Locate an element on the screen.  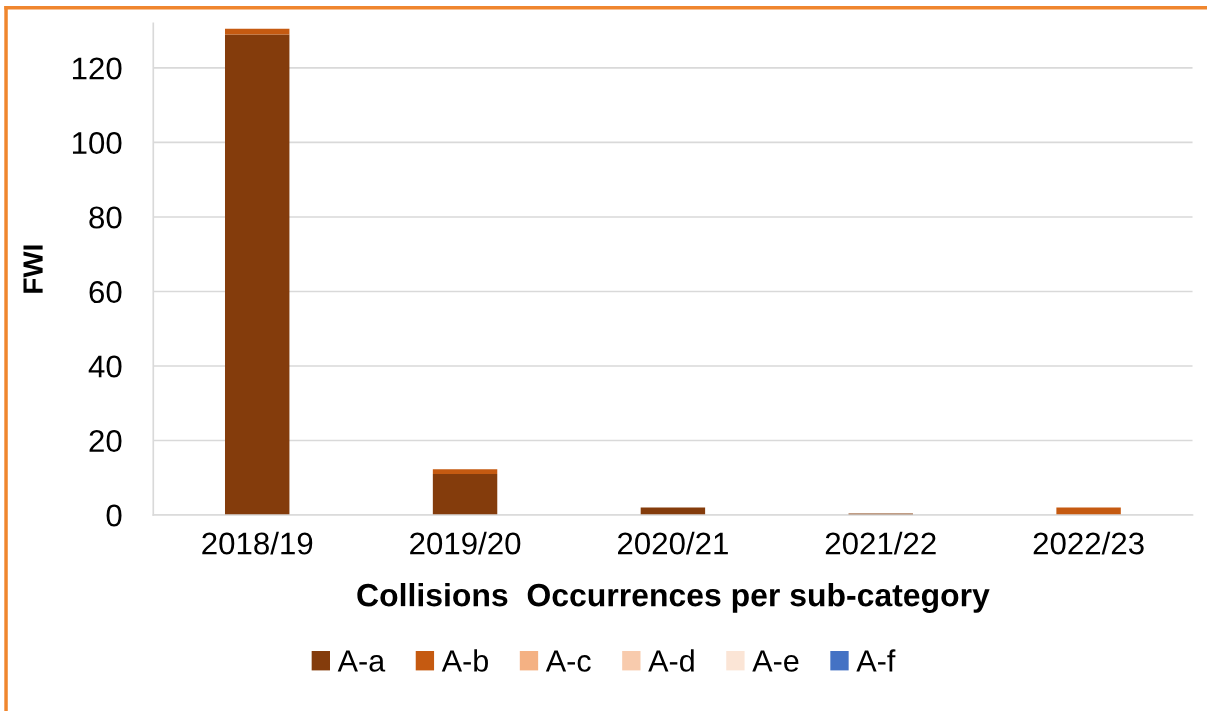
legend-label: A-b is located at coordinates (464, 660).